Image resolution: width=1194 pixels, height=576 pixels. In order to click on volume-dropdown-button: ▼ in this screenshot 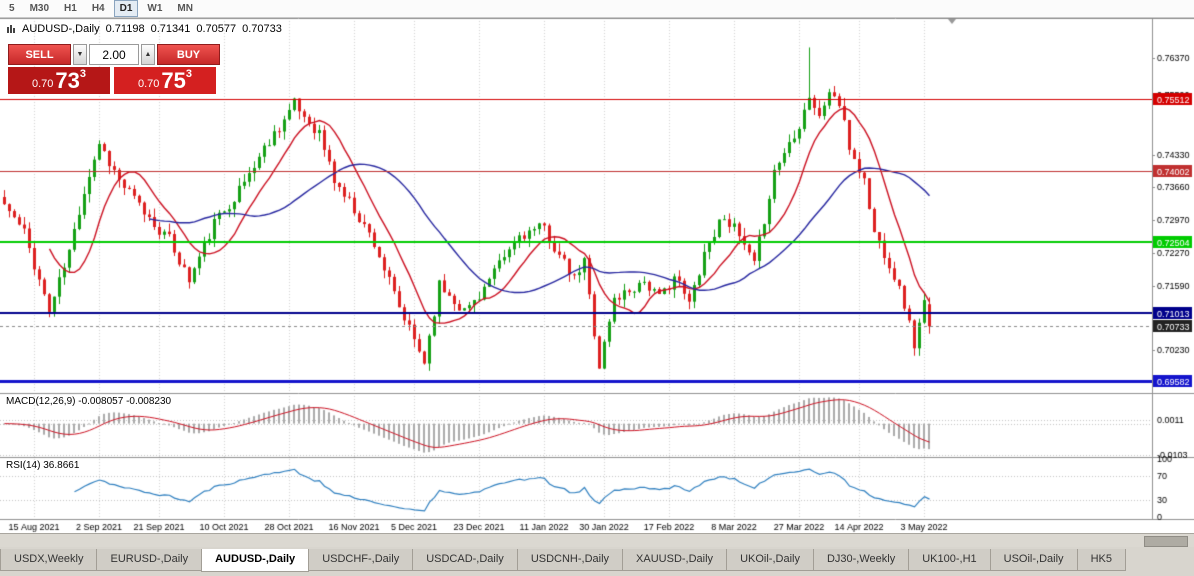, I will do `click(80, 54)`.